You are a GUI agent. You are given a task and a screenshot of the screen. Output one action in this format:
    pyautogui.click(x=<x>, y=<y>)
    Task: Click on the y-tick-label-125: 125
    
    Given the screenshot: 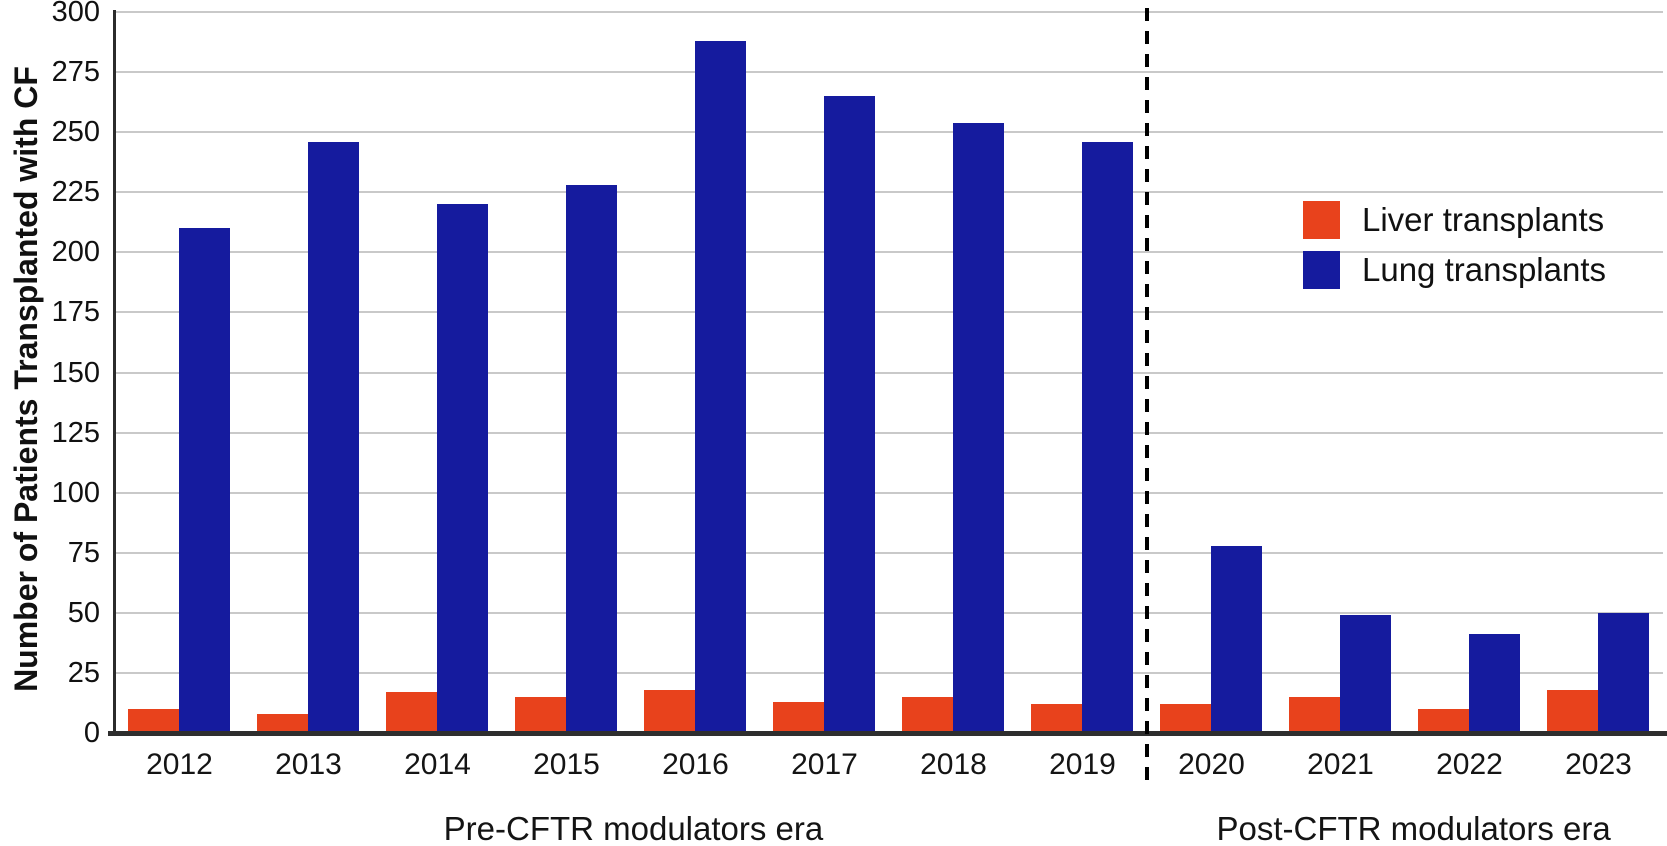 What is the action you would take?
    pyautogui.click(x=75, y=432)
    